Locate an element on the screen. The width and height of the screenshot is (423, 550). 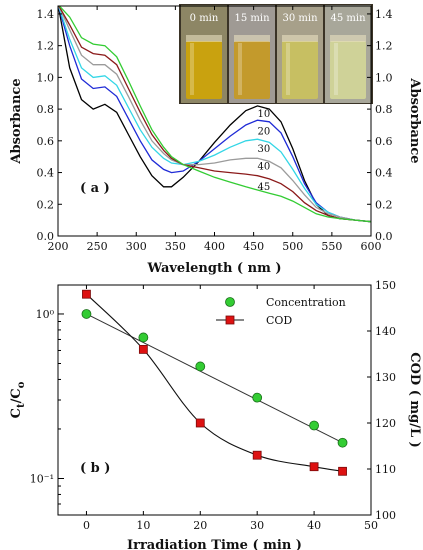
vial-1: 15 min is located at coordinates (252, 54).